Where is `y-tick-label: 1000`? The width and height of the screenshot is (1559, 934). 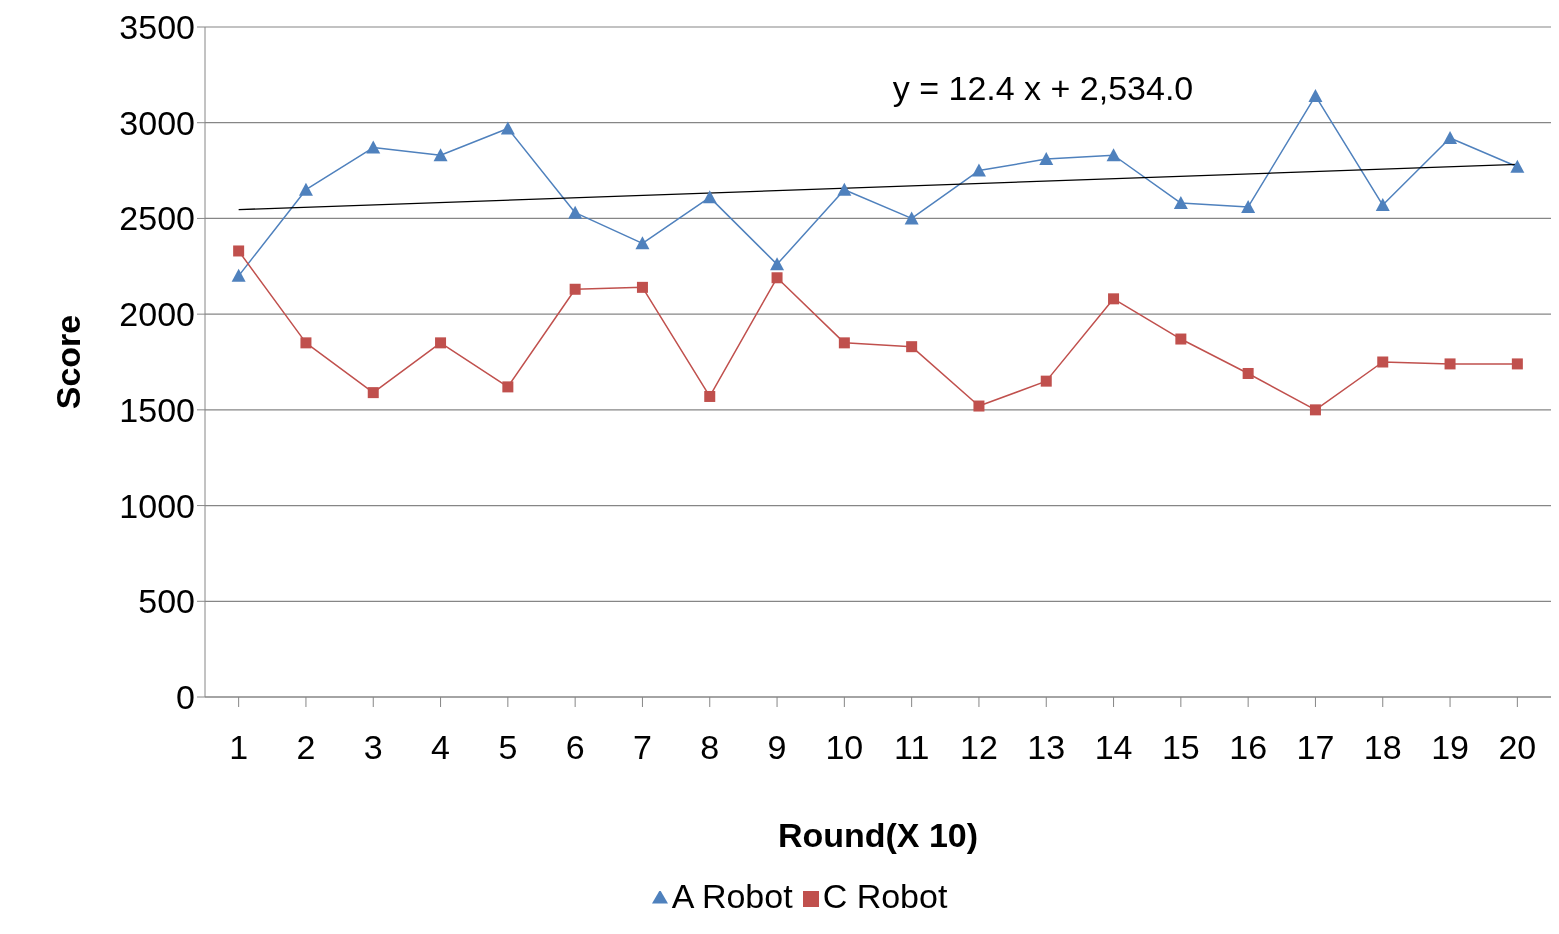
y-tick-label: 1000 is located at coordinates (157, 505).